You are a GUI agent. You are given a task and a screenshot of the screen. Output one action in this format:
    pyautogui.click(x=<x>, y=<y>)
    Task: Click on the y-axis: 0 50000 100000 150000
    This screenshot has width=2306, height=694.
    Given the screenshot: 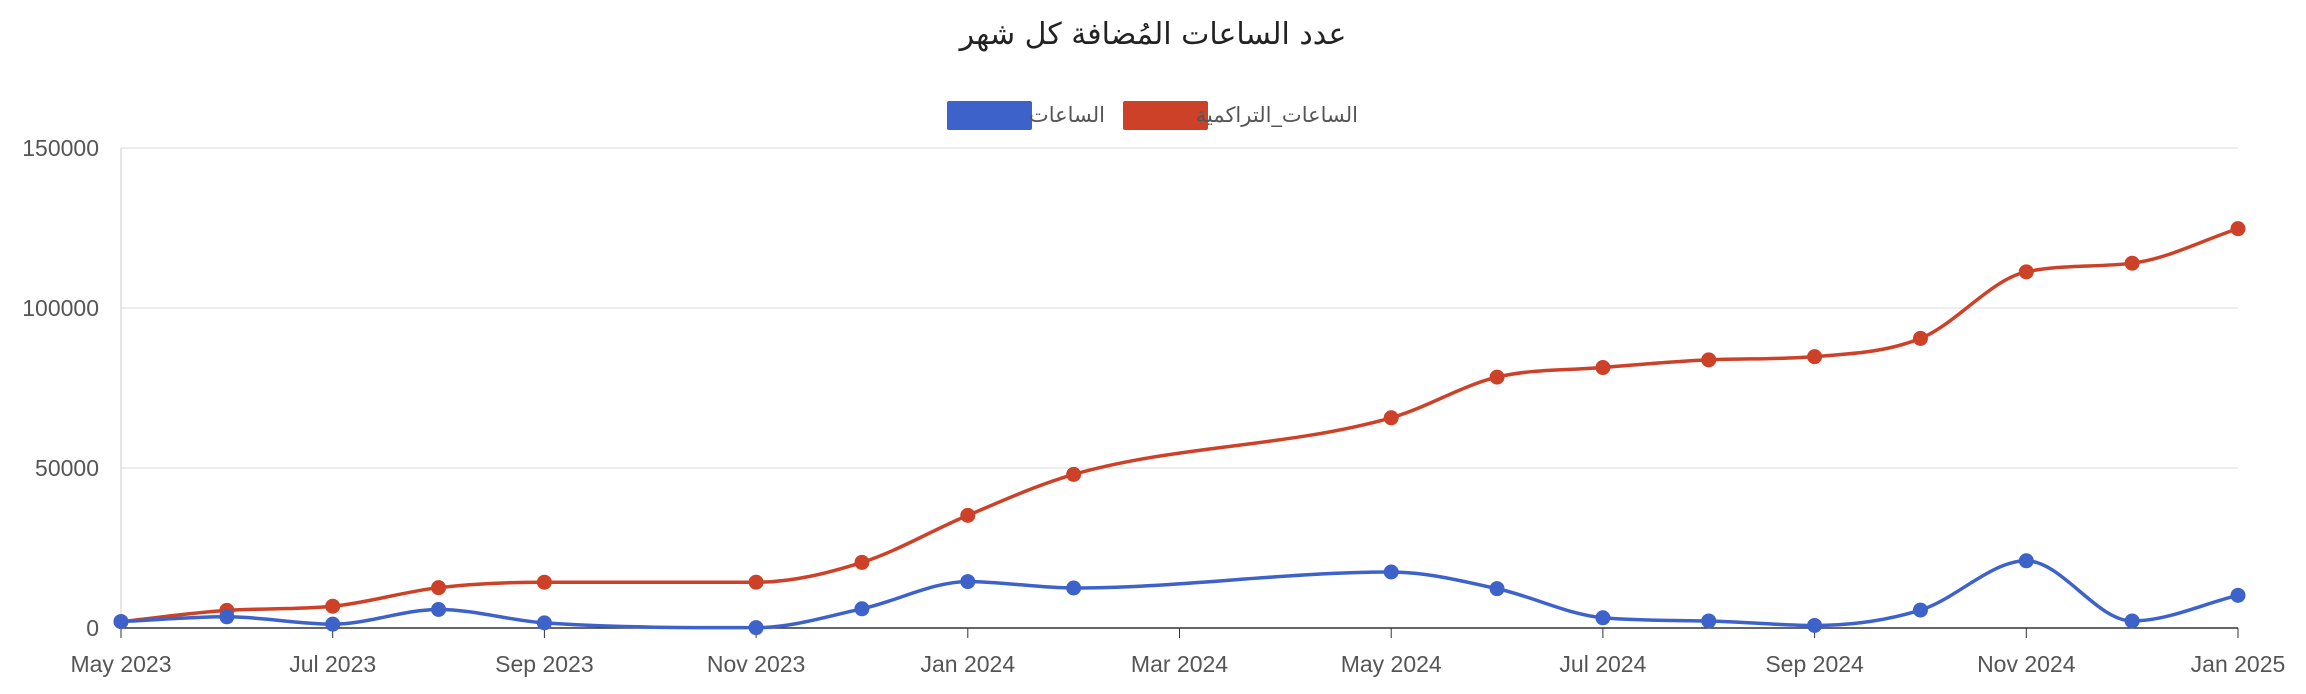 What is the action you would take?
    pyautogui.click(x=60, y=388)
    